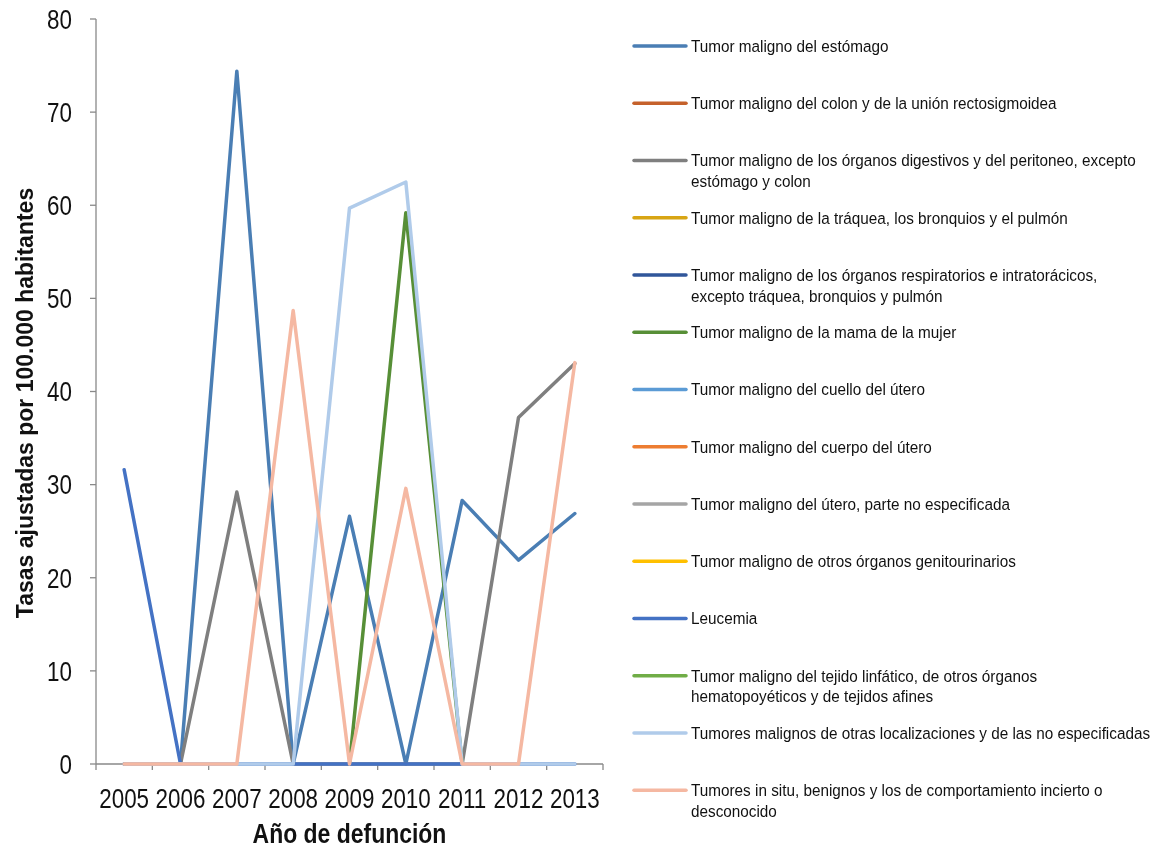 The image size is (1162, 848). I want to click on legend-label: Tumor maligno de los órganos digestivos y del peritoneo, excepto estómago y colon, so click(913, 170).